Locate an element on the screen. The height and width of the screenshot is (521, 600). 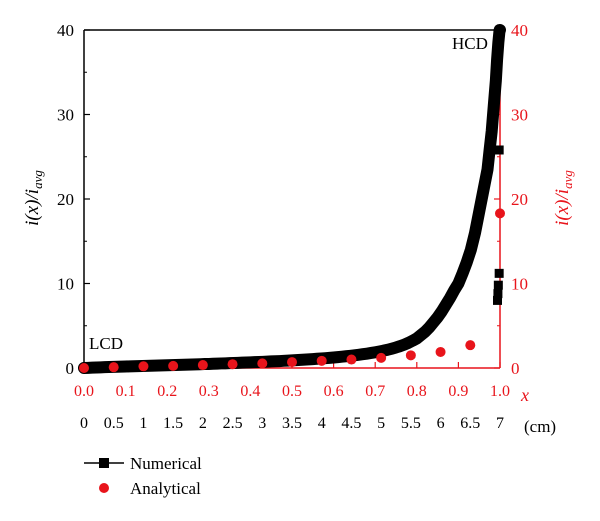
x-tick-label-relative: 0.5 is located at coordinates (292, 391).